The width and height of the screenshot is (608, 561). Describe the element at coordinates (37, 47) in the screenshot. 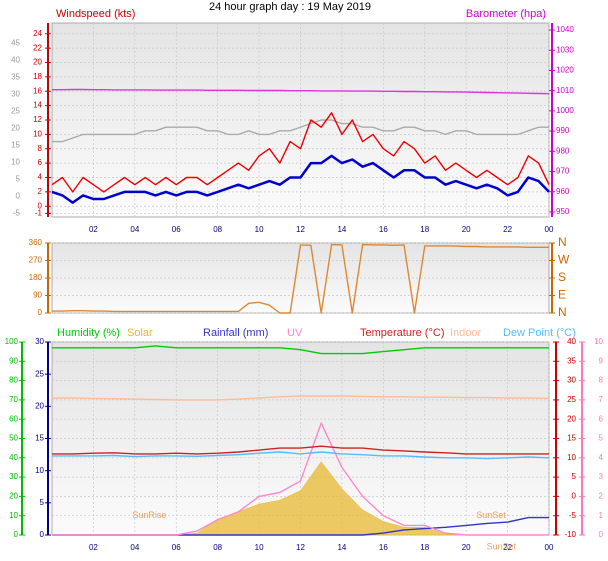

I see `tick-label: 22` at that location.